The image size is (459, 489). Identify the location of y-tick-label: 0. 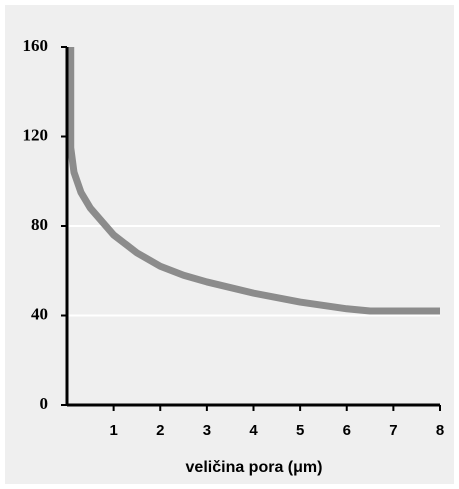
(44, 403).